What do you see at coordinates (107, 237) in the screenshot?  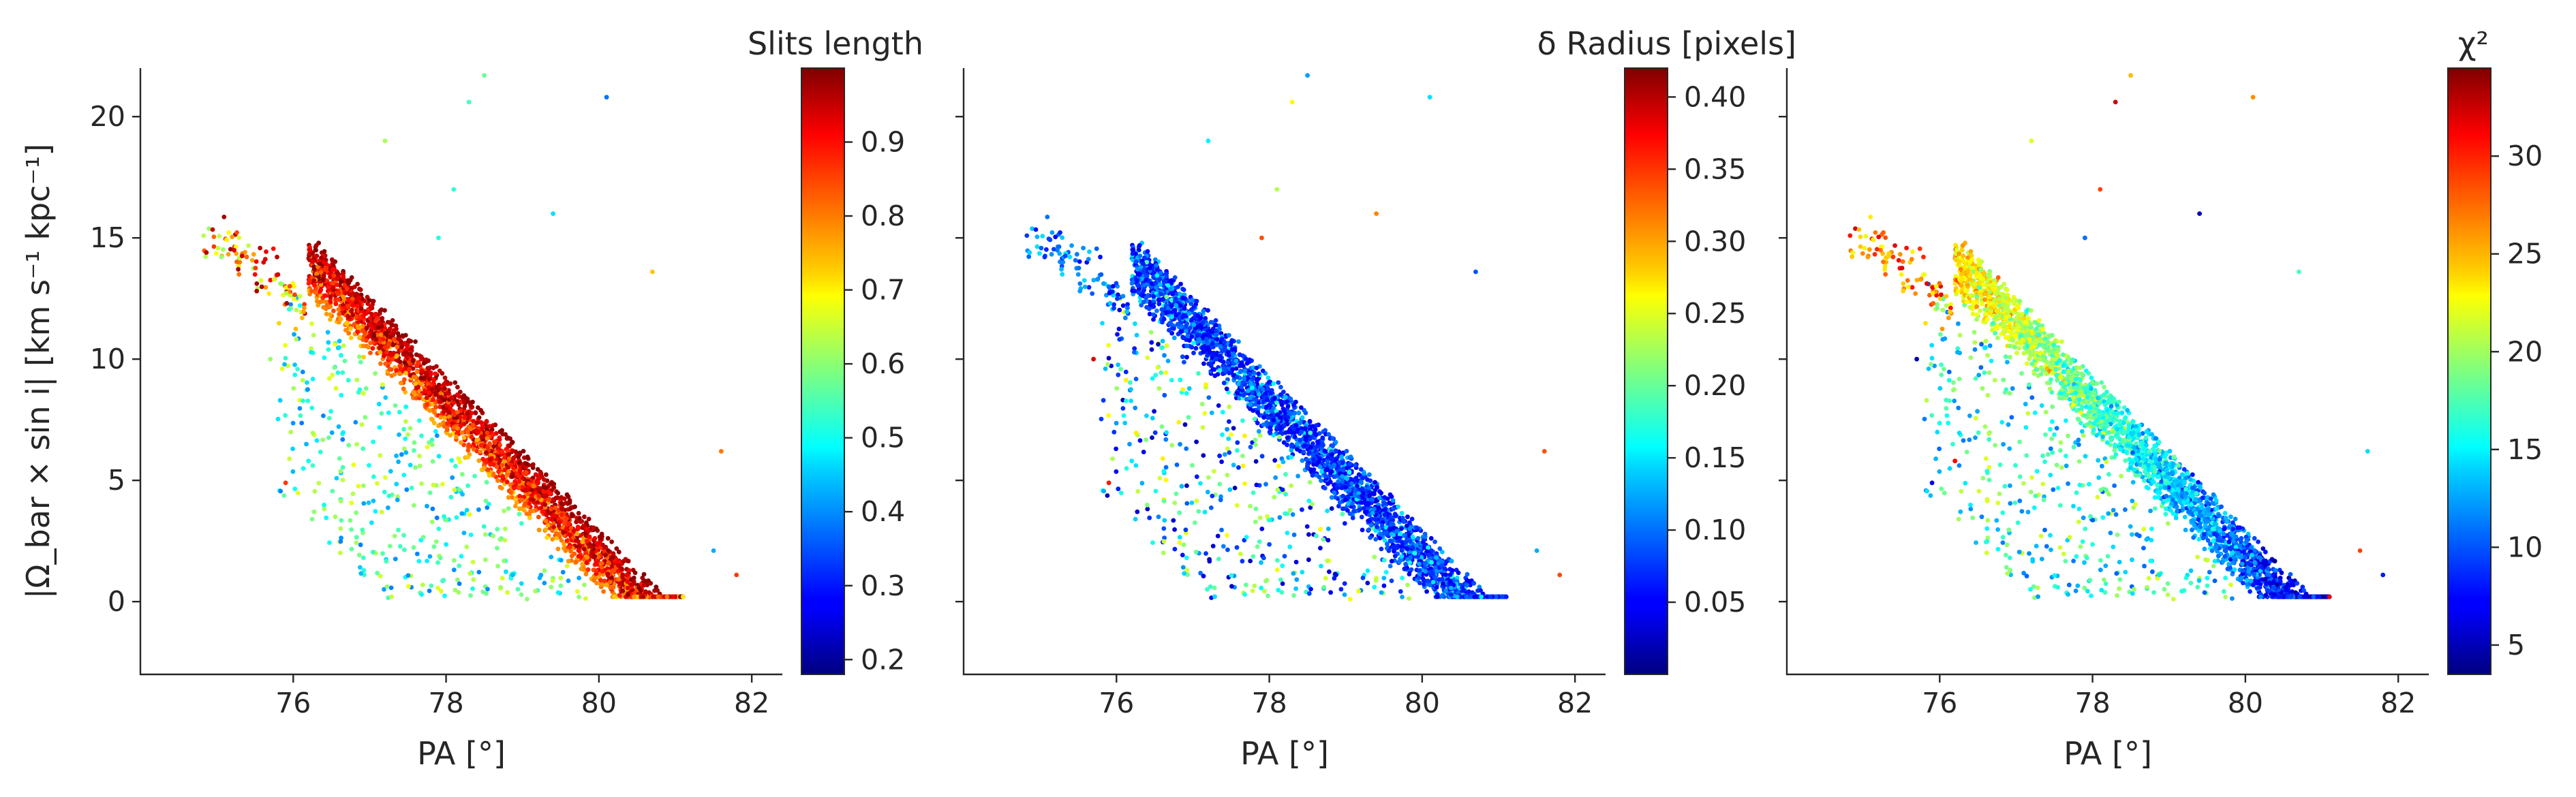 I see `y-tick-label: 15` at bounding box center [107, 237].